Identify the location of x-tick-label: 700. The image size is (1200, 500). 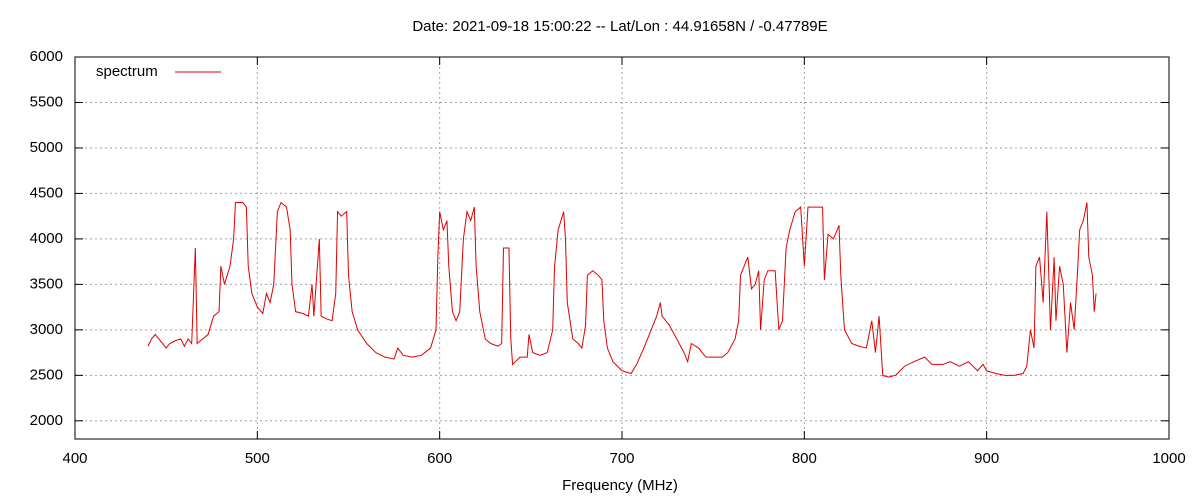
(621, 458).